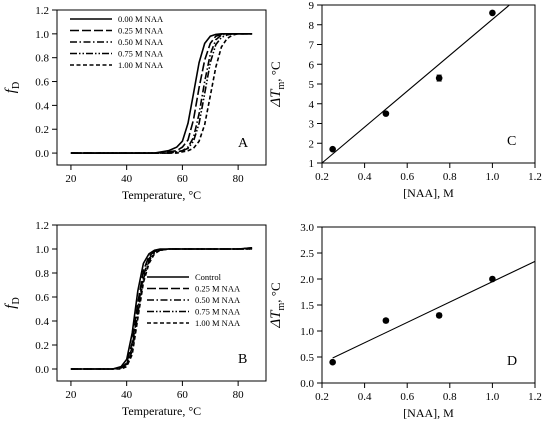 This screenshot has width=550, height=434. Describe the element at coordinates (307, 254) in the screenshot. I see `y-tick-label: 2.5` at that location.